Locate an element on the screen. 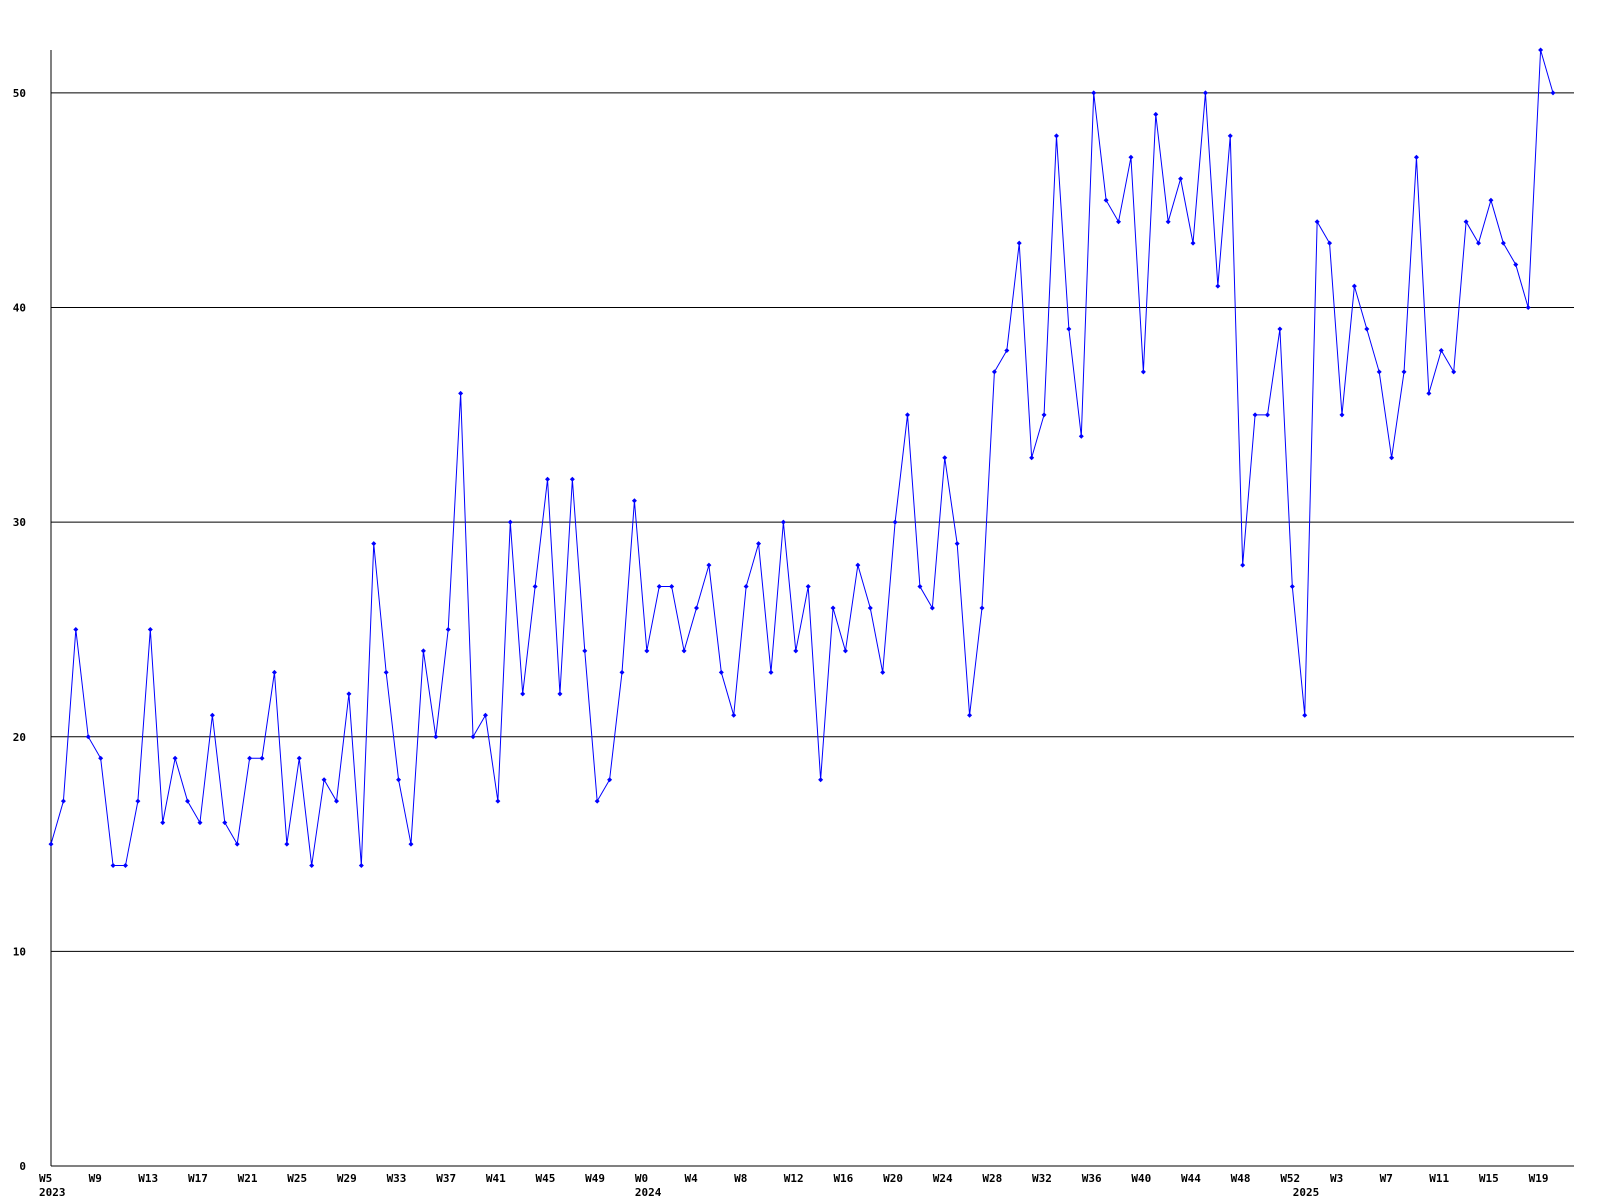  x-tick-label: W44 is located at coordinates (1191, 1178).